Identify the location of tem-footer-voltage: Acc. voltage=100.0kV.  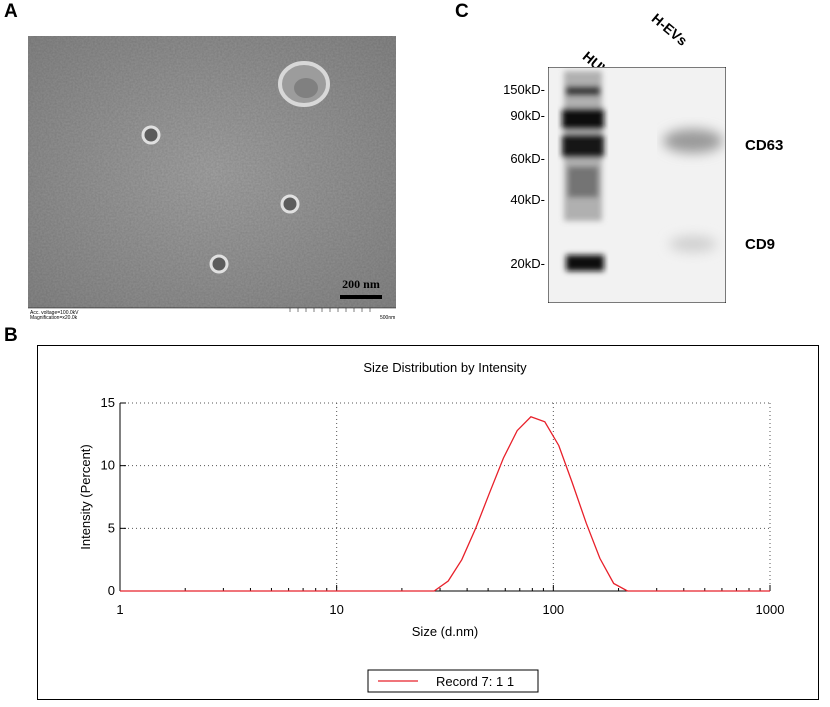
(54, 313).